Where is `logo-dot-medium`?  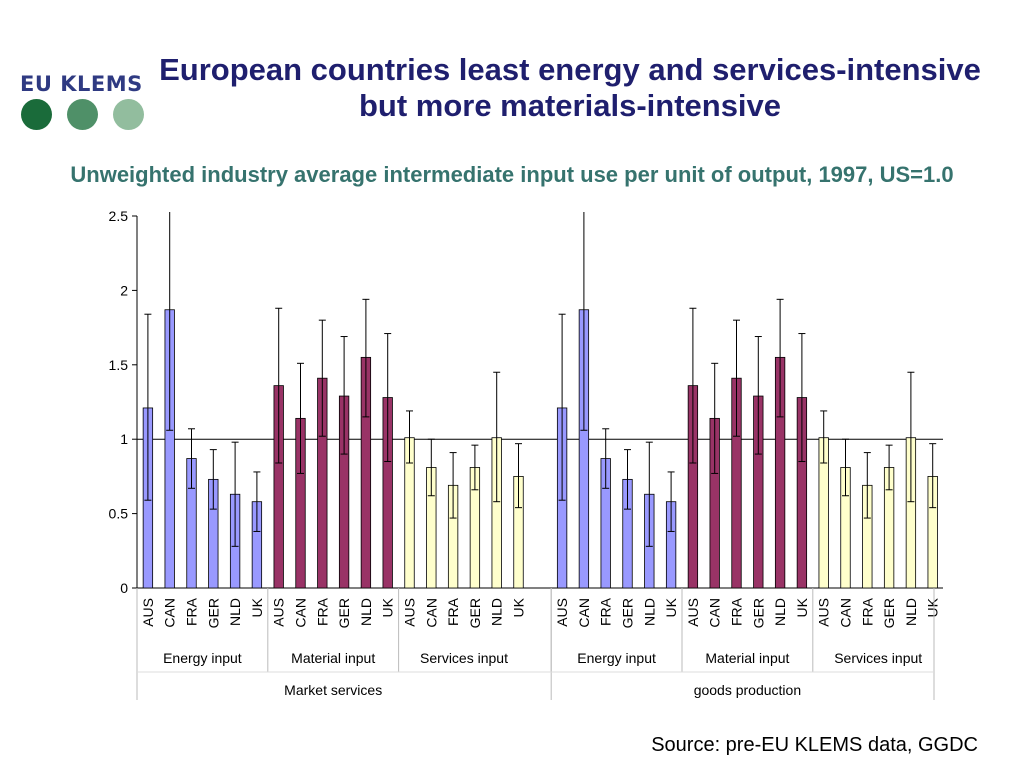
logo-dot-medium is located at coordinates (82, 114).